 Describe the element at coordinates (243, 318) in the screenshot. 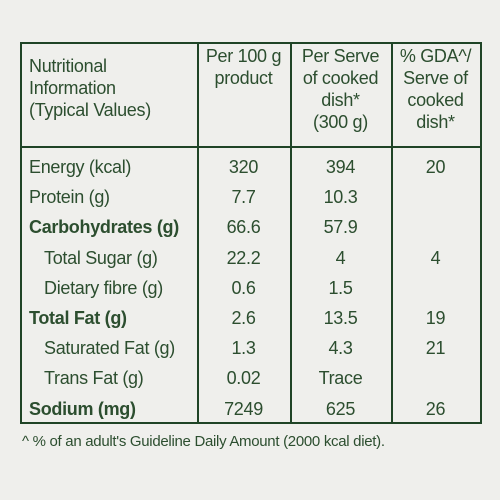

I see `cell-value: 2.6` at that location.